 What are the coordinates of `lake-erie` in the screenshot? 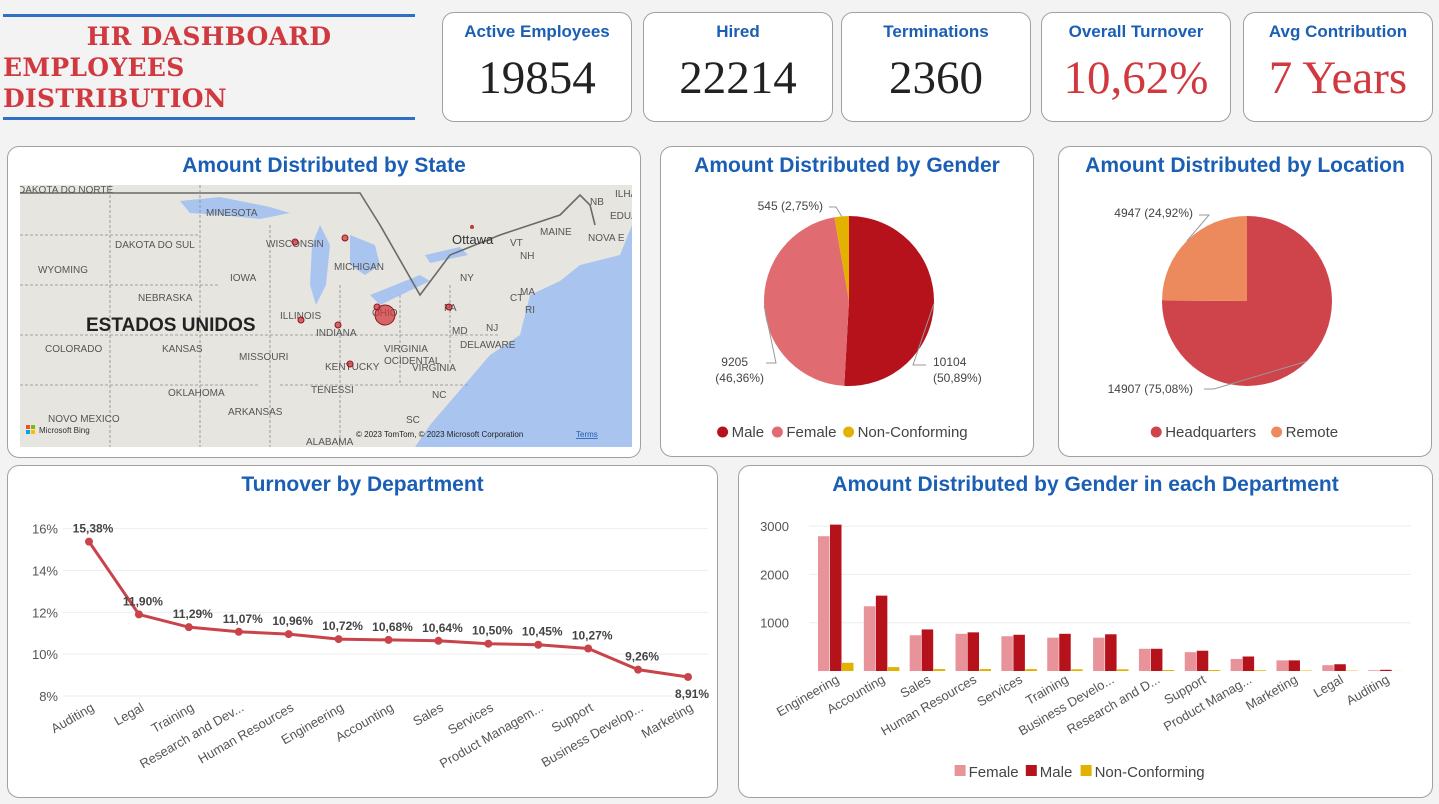 It's located at (400, 290).